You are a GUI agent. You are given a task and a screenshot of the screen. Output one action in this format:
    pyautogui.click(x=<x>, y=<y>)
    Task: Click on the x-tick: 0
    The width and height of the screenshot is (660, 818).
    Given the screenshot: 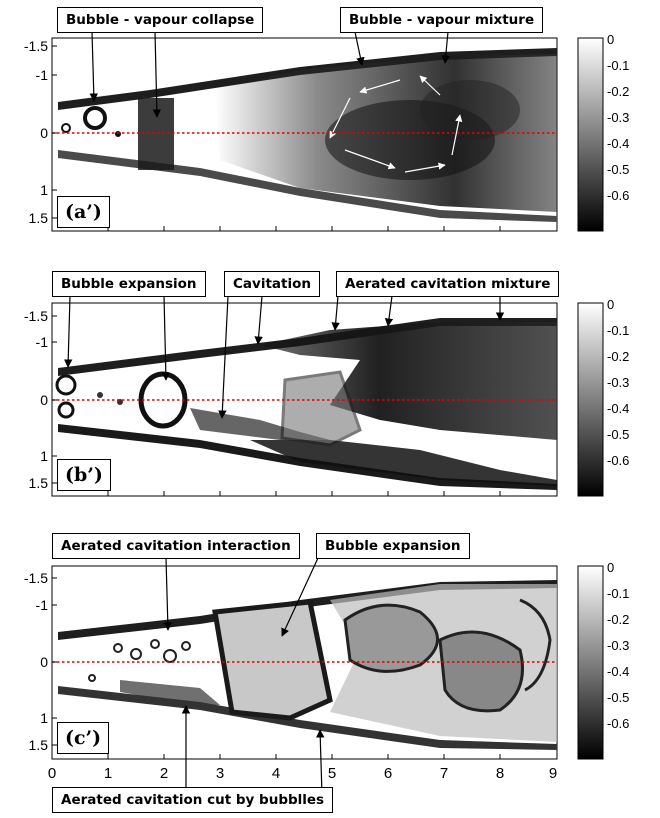 What is the action you would take?
    pyautogui.click(x=52, y=773)
    